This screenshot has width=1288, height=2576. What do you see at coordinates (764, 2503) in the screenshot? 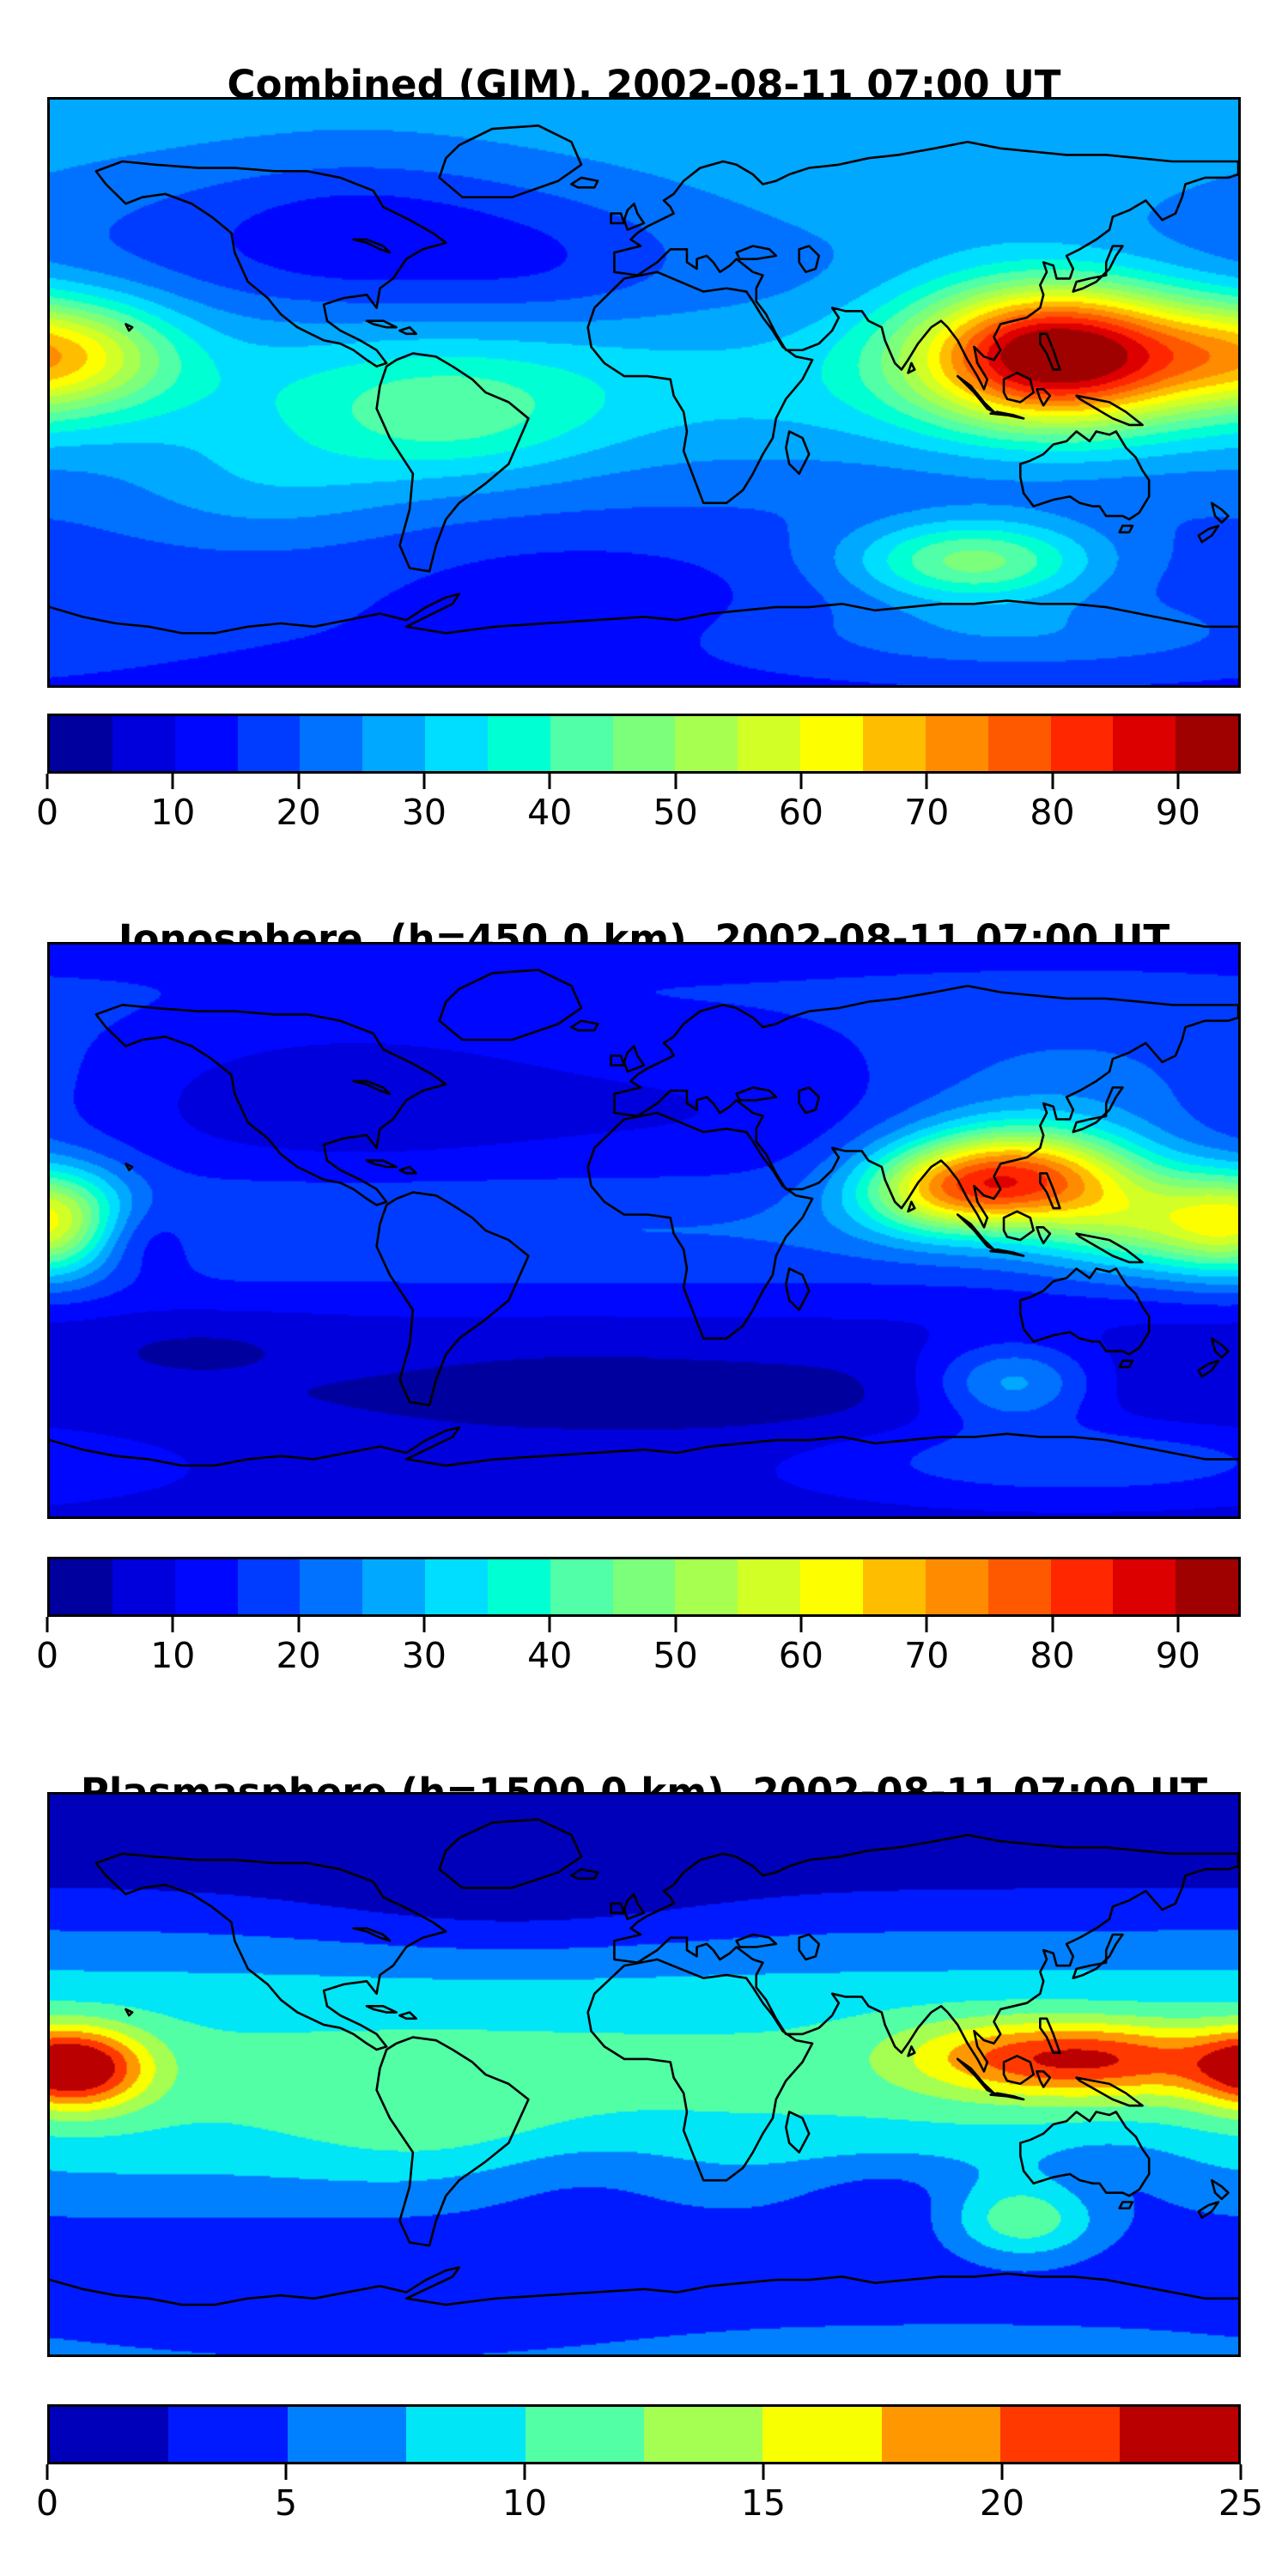
I see `colorbar-tick-label: 15` at bounding box center [764, 2503].